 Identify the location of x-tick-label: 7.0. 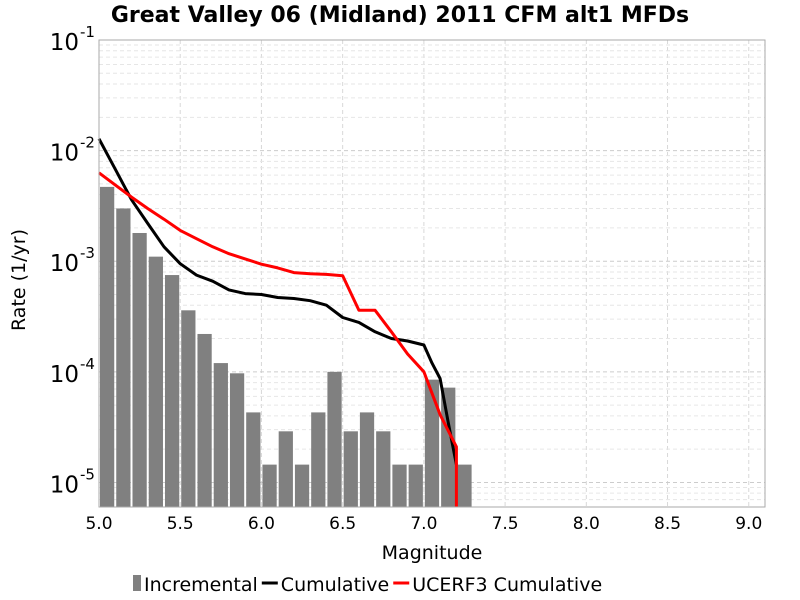
(423, 524).